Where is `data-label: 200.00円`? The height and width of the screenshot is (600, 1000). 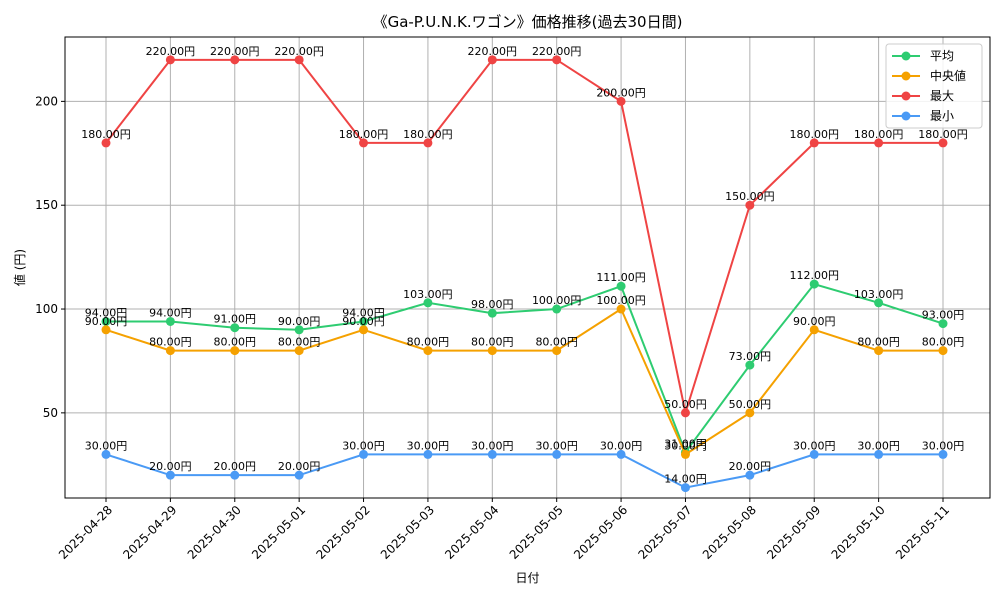
data-label: 200.00円 is located at coordinates (621, 92).